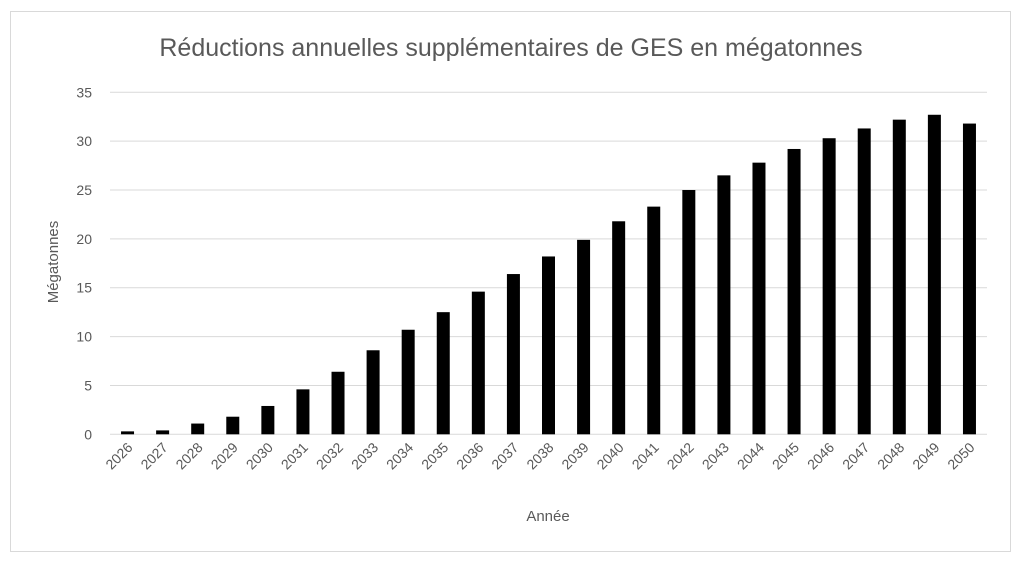  What do you see at coordinates (84, 263) in the screenshot?
I see `y-tick-labels: 0 5 10 15 20 25 30 35` at bounding box center [84, 263].